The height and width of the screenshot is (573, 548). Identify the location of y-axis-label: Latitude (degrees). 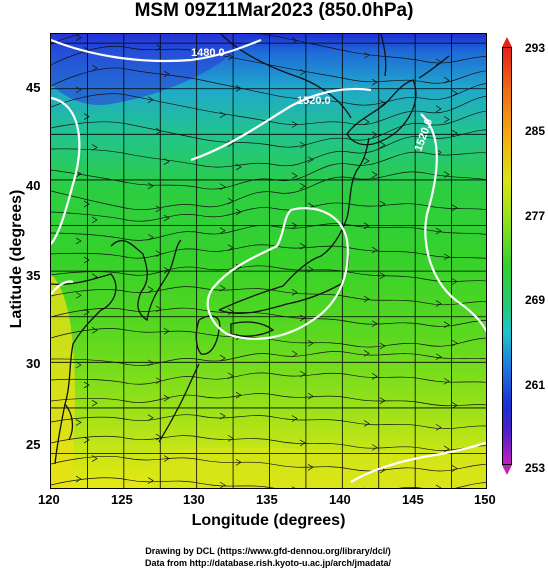
(16, 259).